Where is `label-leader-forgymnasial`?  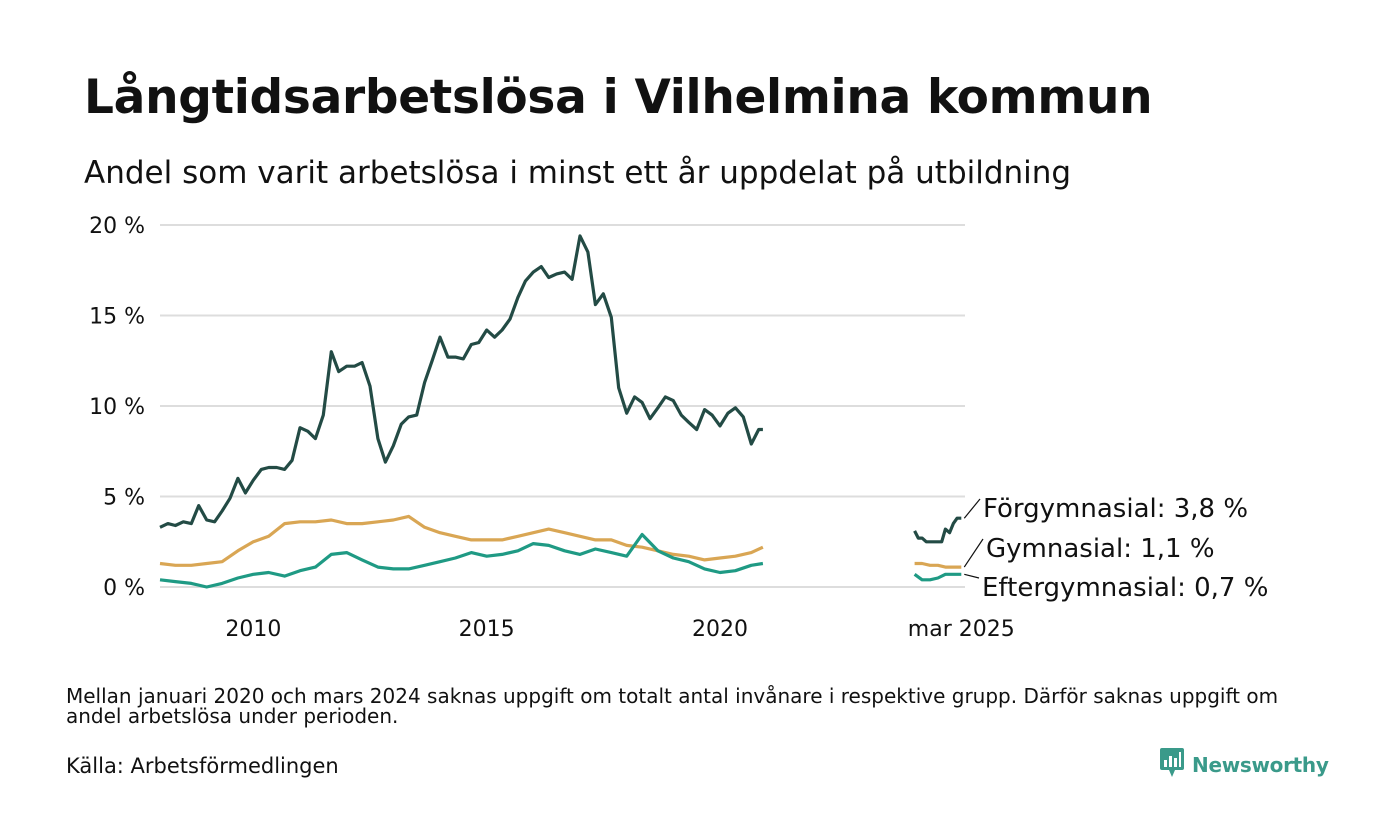
label-leader-forgymnasial is located at coordinates (972, 508).